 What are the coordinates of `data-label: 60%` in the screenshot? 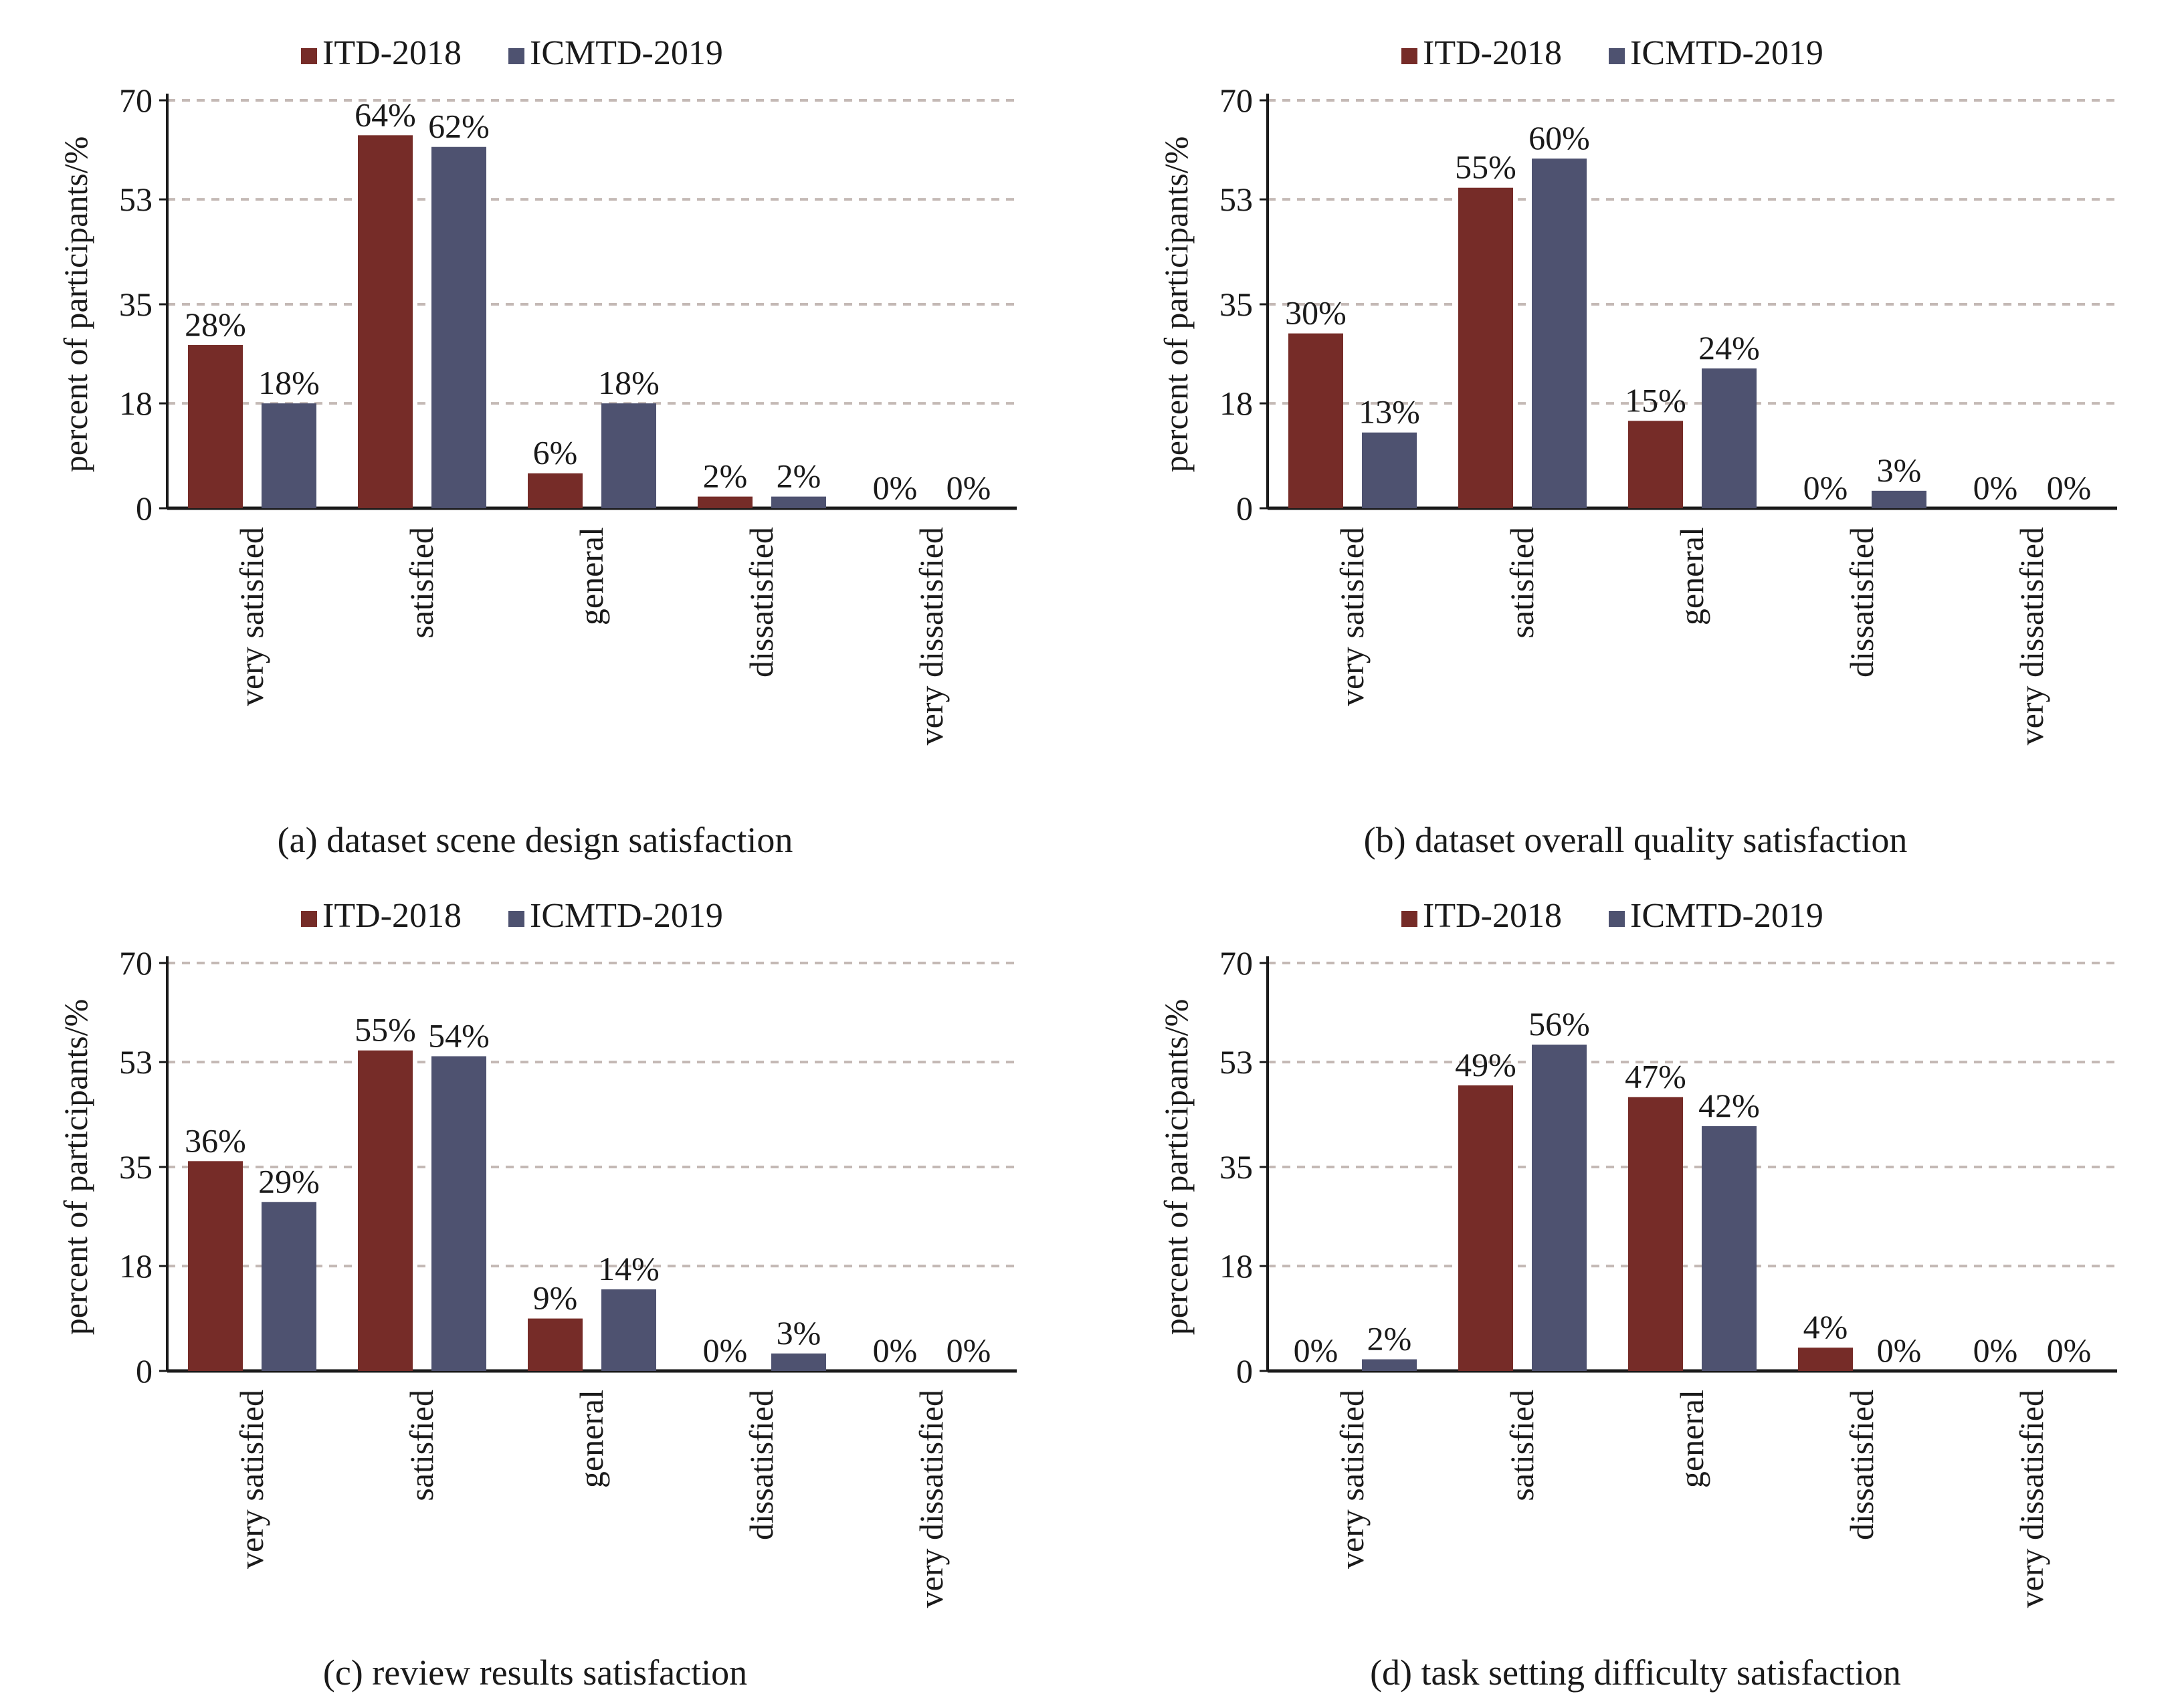 It's located at (1559, 137).